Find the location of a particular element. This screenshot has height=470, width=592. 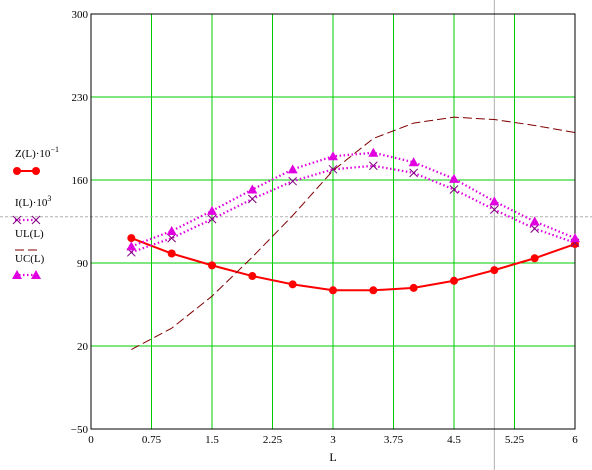

legend-entry: Z(L)·10−1 is located at coordinates (36, 160).